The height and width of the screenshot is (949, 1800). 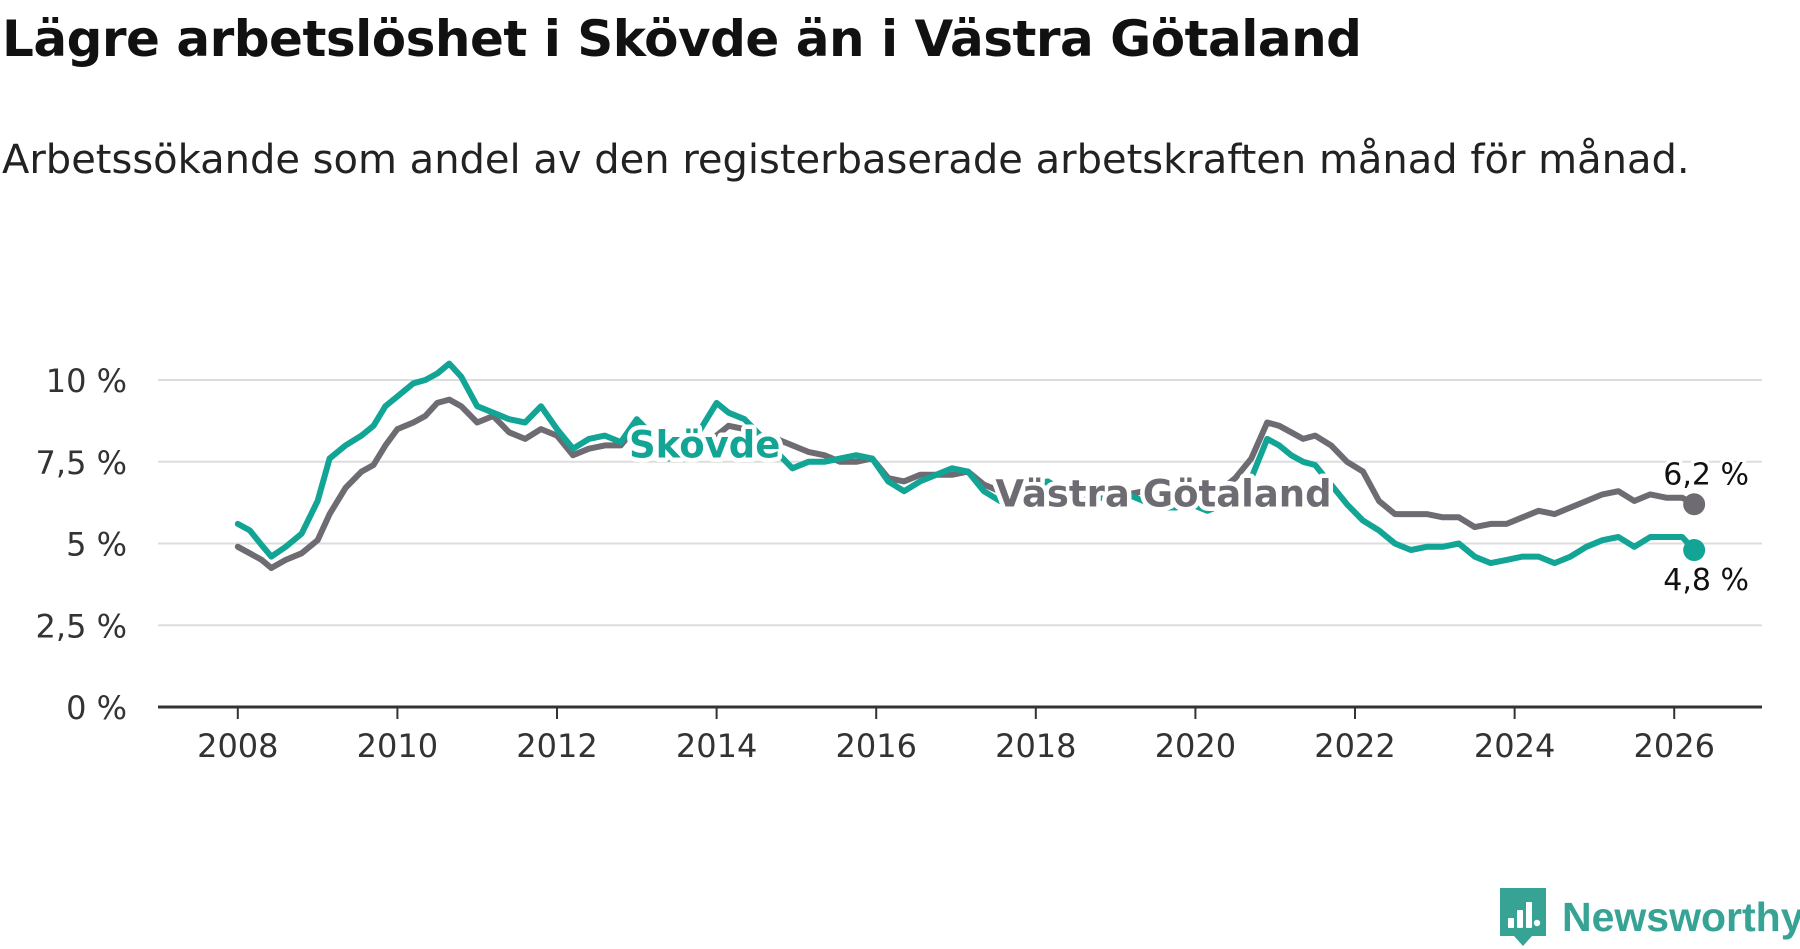 I want to click on y-tick-label: 0 %, so click(x=96, y=708).